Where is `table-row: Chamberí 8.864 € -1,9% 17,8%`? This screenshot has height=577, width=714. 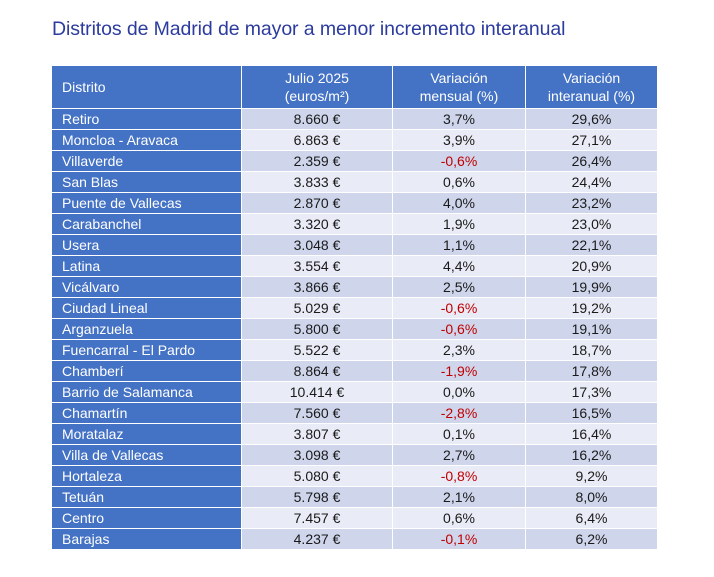
table-row: Chamberí 8.864 € -1,9% 17,8% is located at coordinates (354, 371).